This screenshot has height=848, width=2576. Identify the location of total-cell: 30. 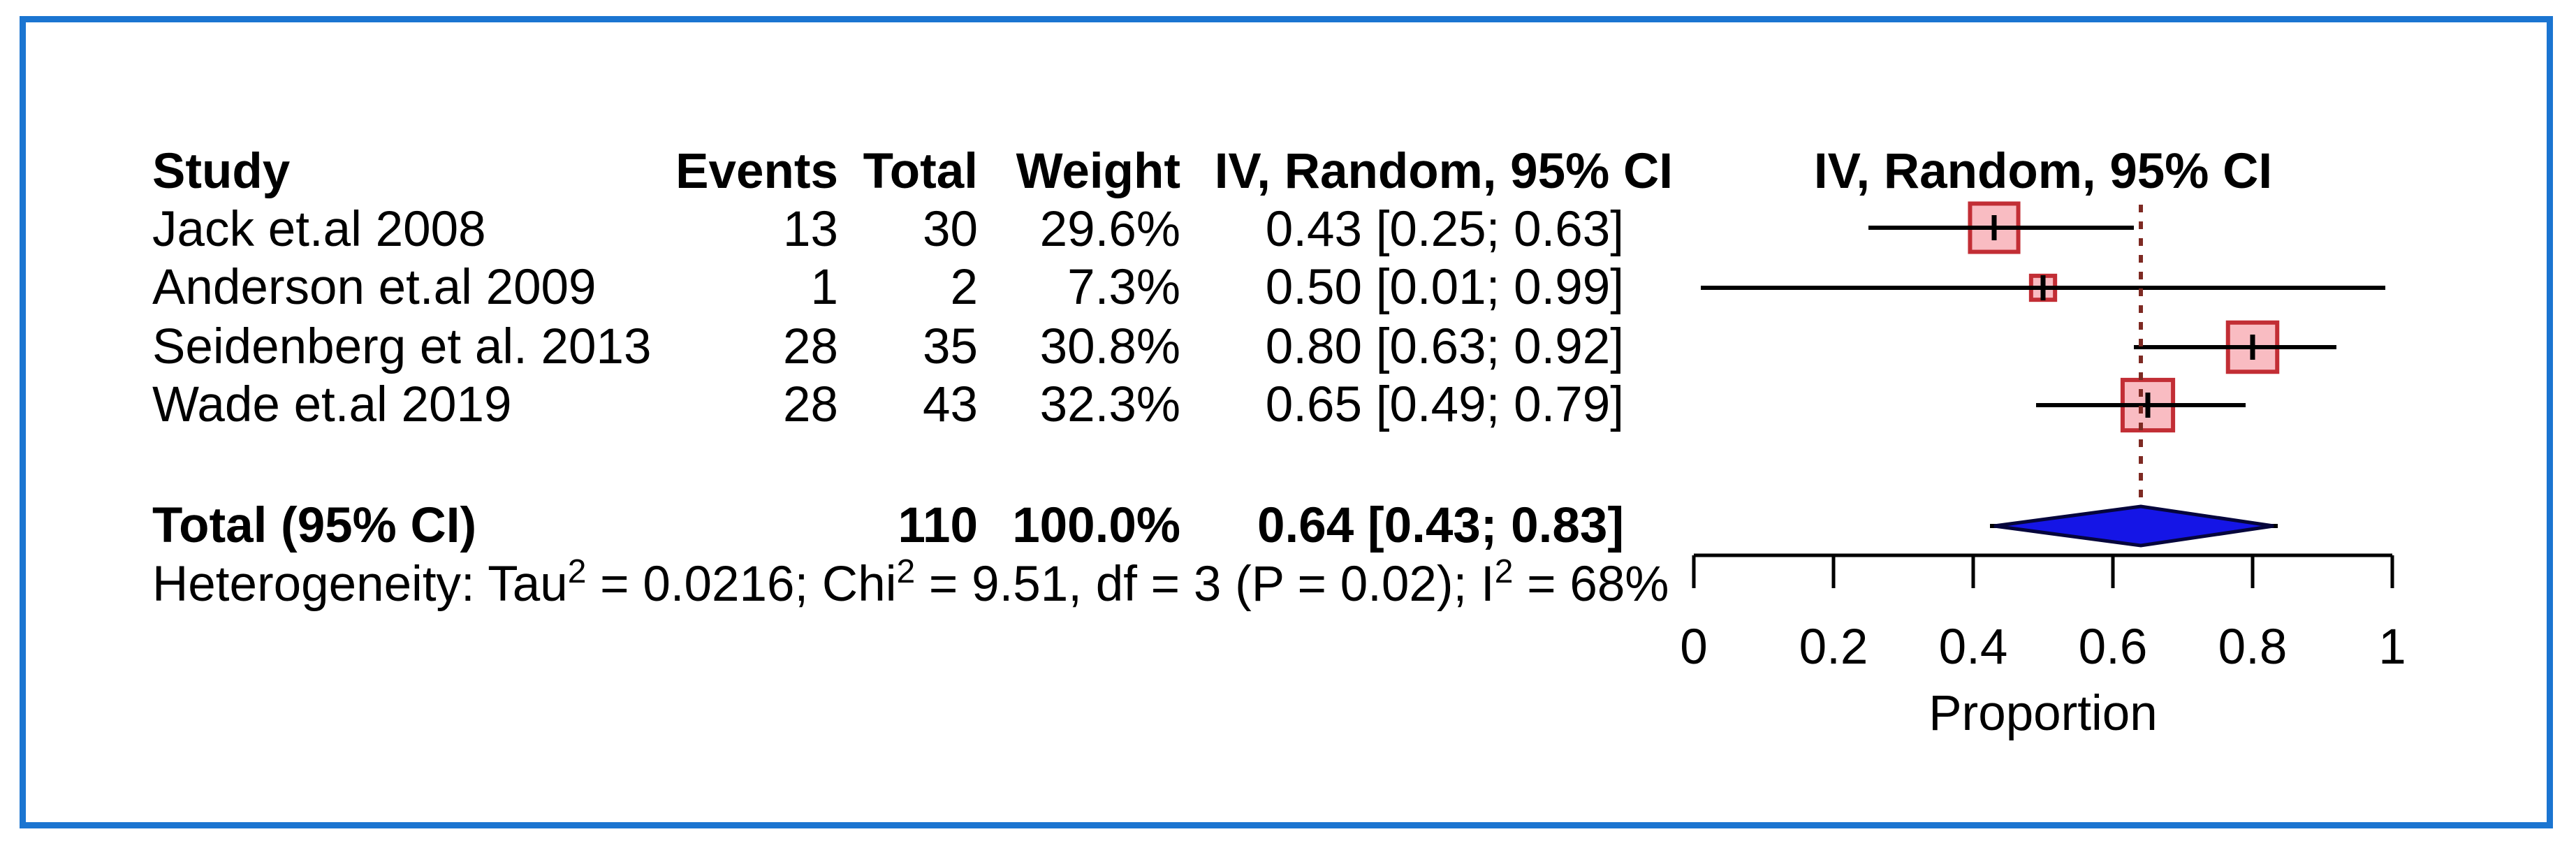
(950, 229).